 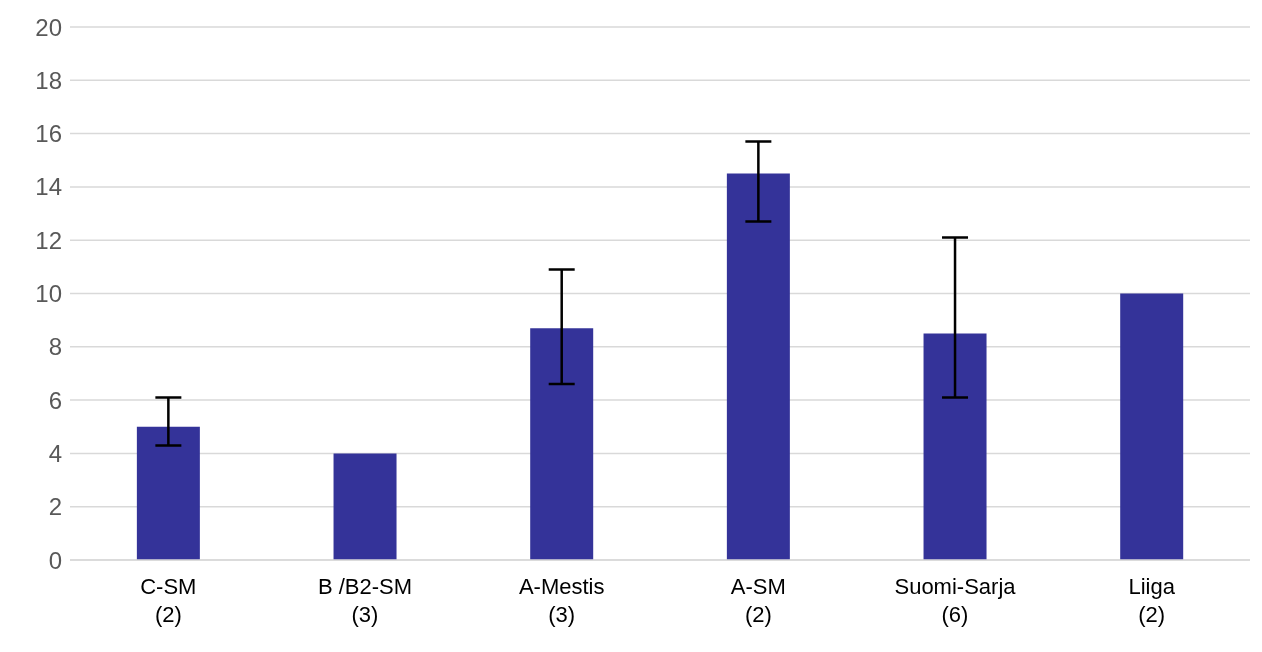 What do you see at coordinates (365, 600) in the screenshot?
I see `x-tick-label: B /B2-SM (3)` at bounding box center [365, 600].